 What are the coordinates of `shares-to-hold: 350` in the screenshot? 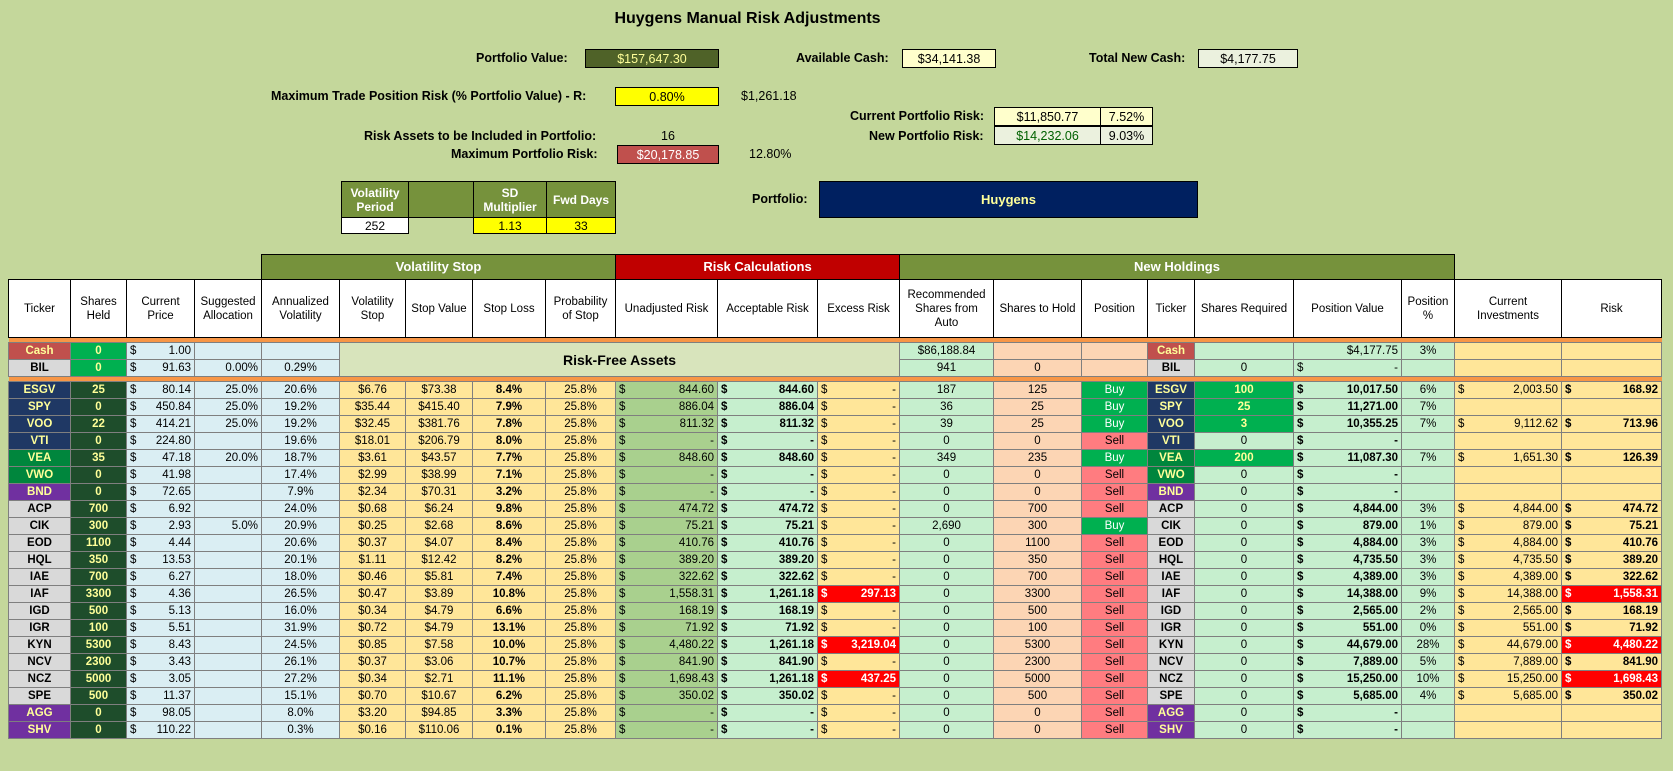 It's located at (1037, 560).